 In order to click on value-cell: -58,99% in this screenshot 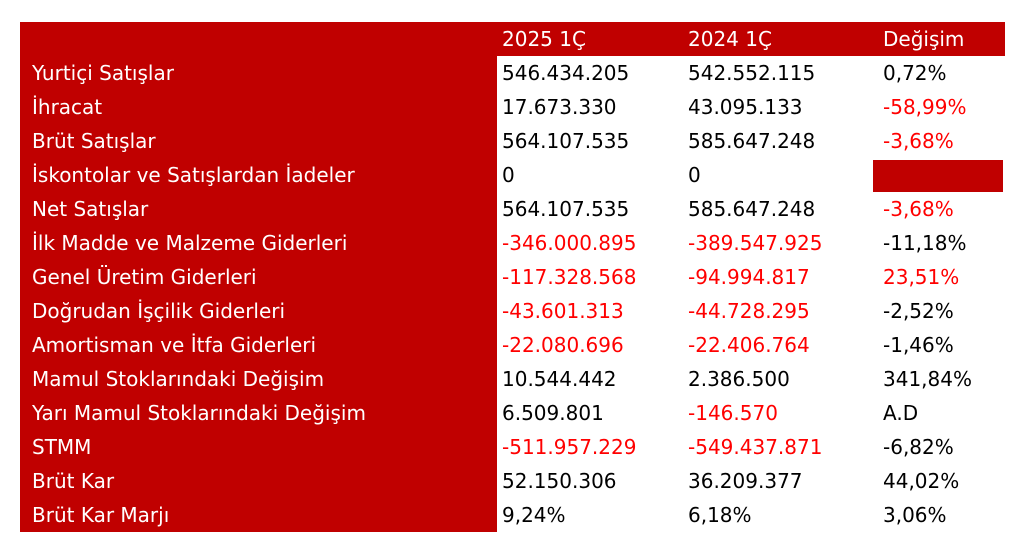, I will do `click(925, 107)`.